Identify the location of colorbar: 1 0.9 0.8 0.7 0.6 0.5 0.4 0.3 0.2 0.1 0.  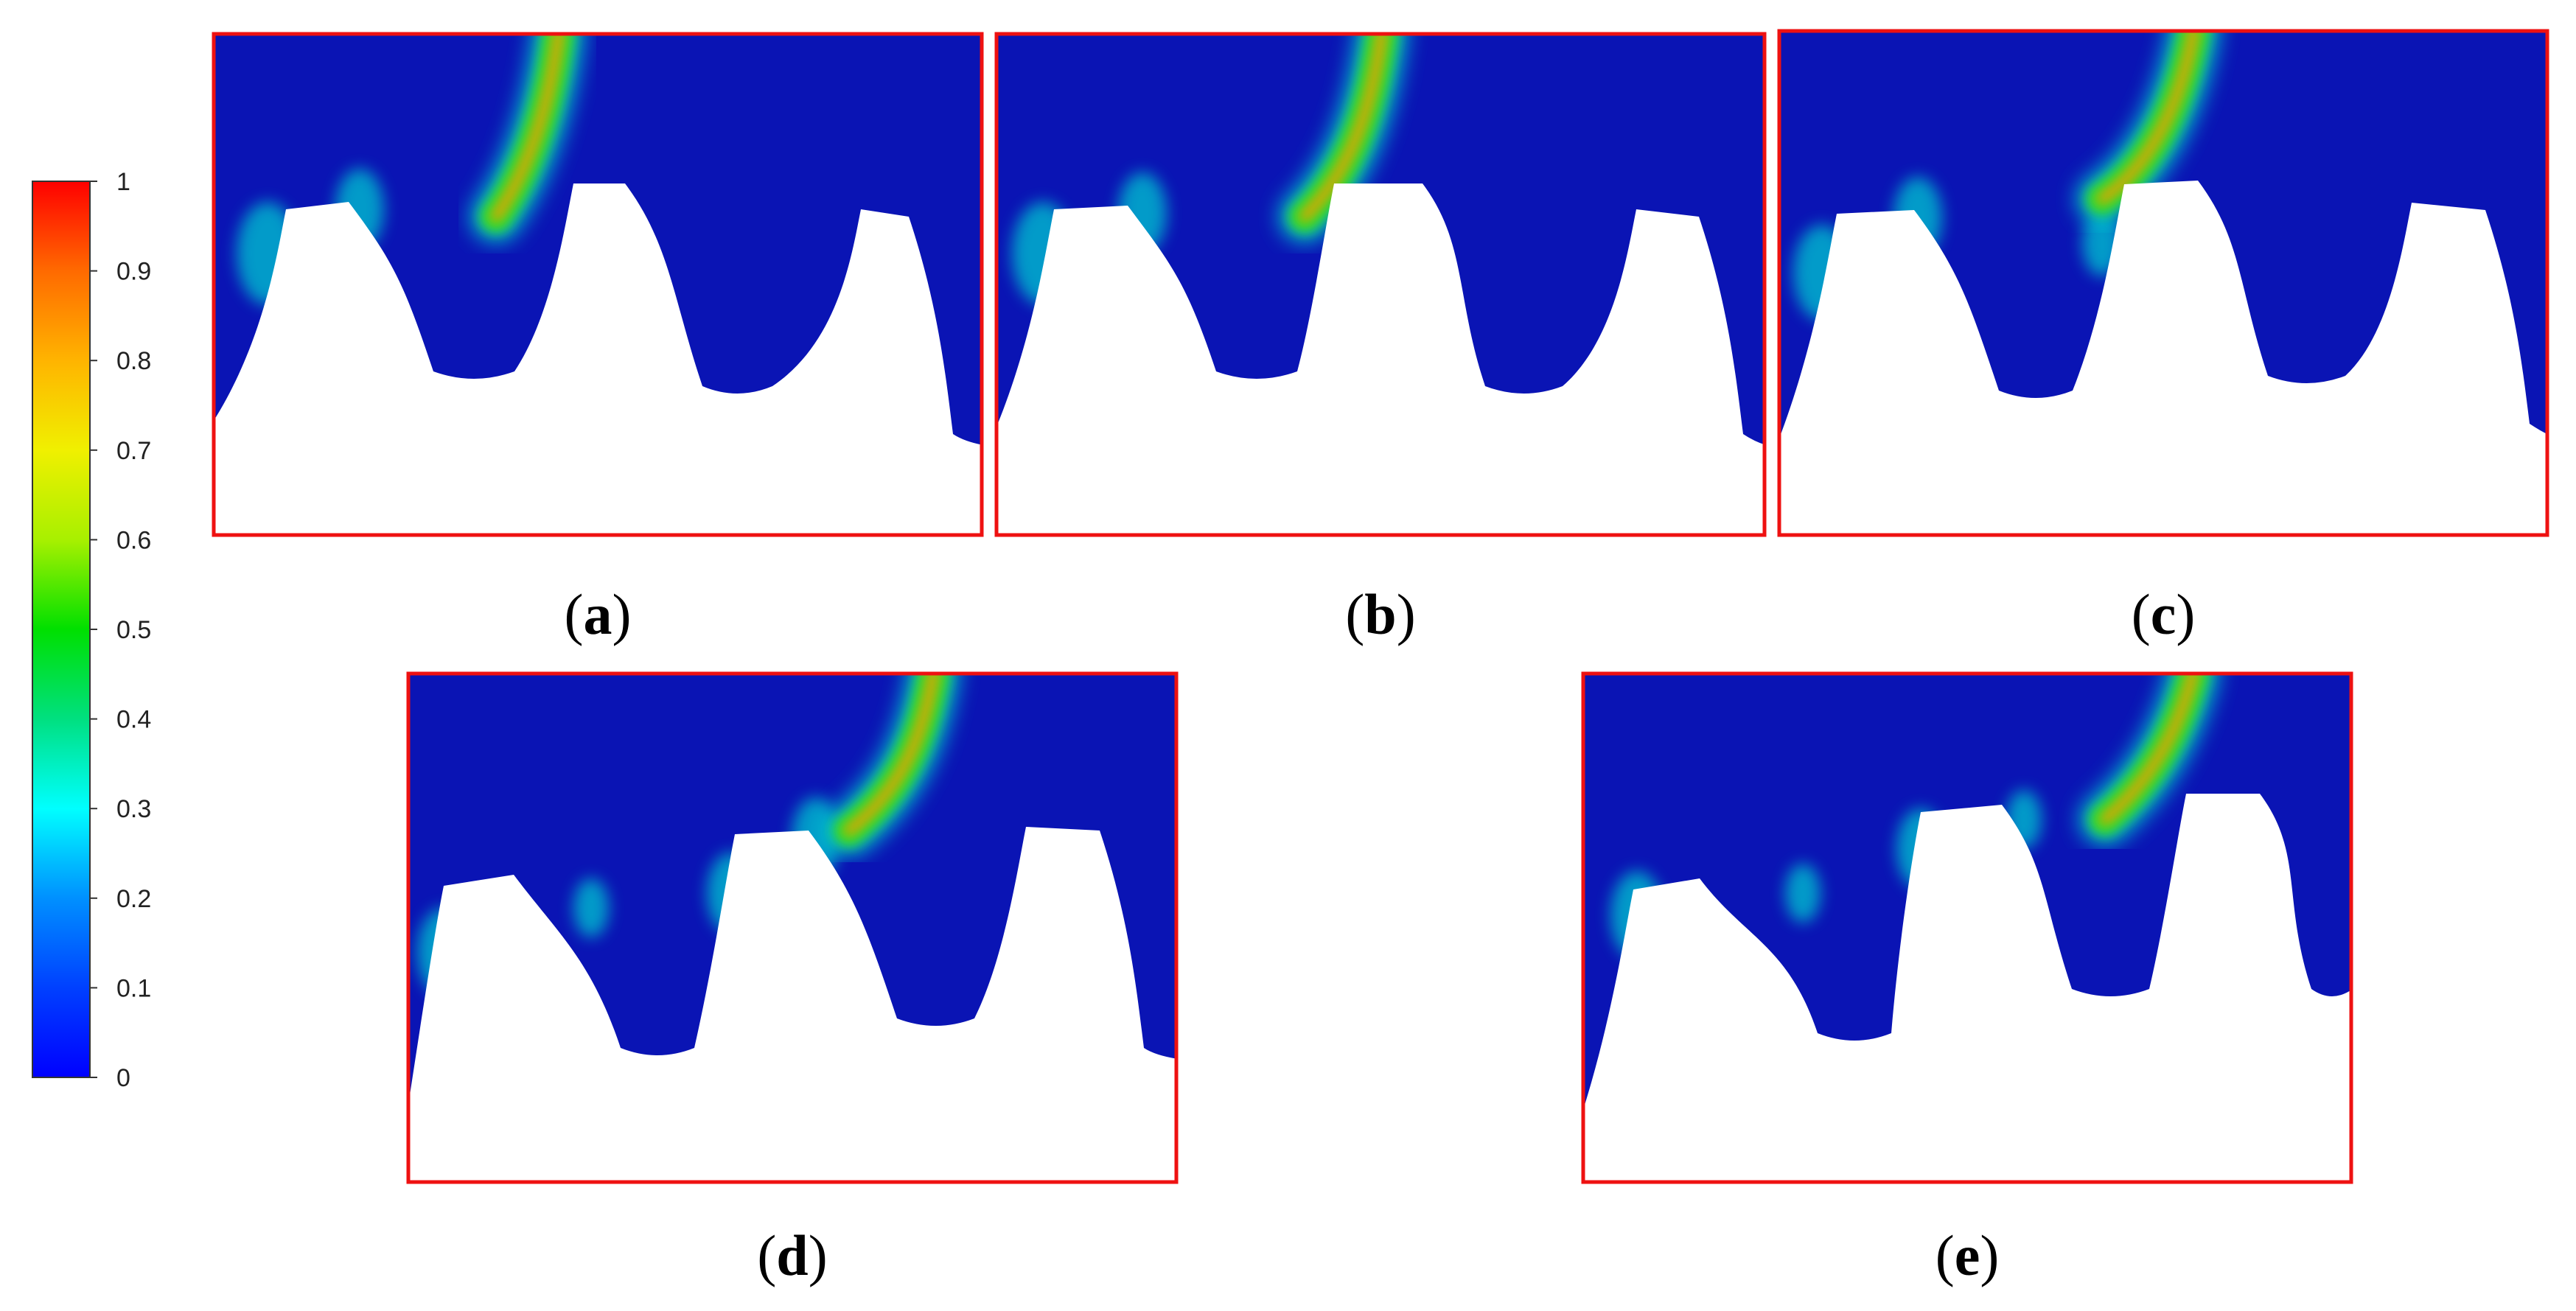
(91, 630).